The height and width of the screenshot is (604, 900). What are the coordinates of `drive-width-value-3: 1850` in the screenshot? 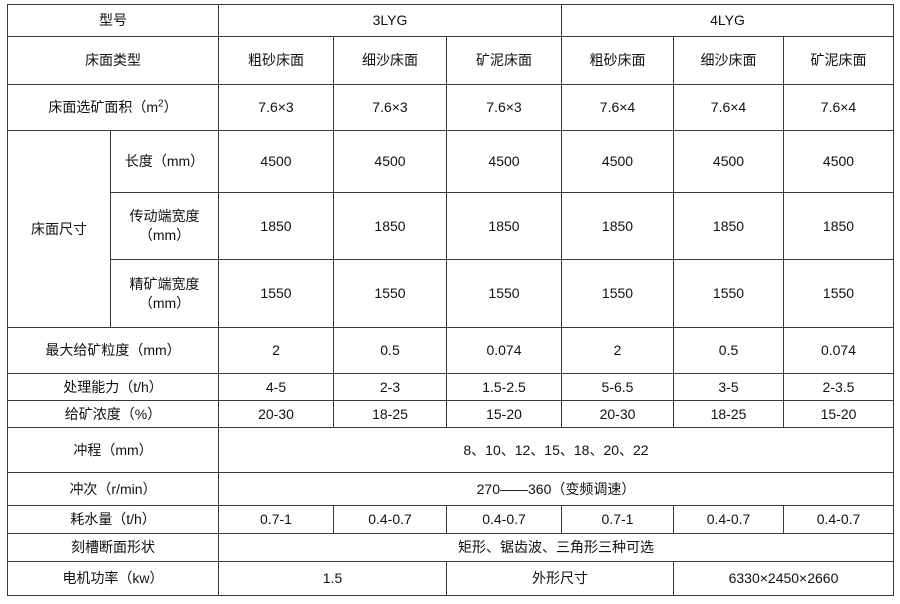 It's located at (504, 226).